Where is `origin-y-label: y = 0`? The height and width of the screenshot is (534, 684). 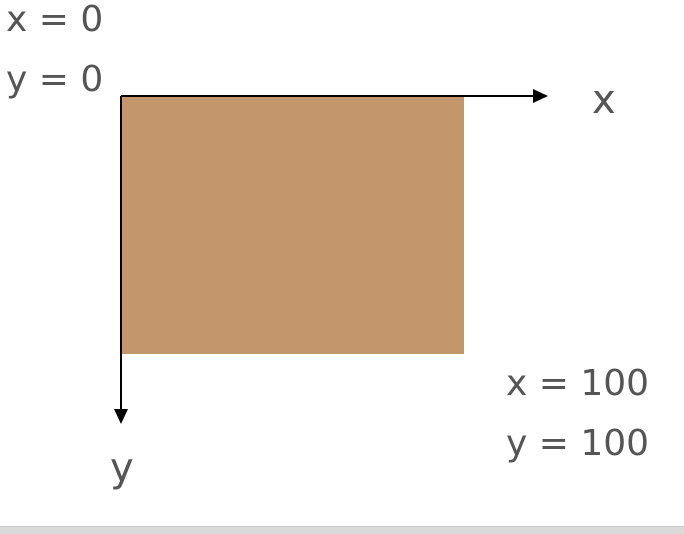
origin-y-label: y = 0 is located at coordinates (55, 79).